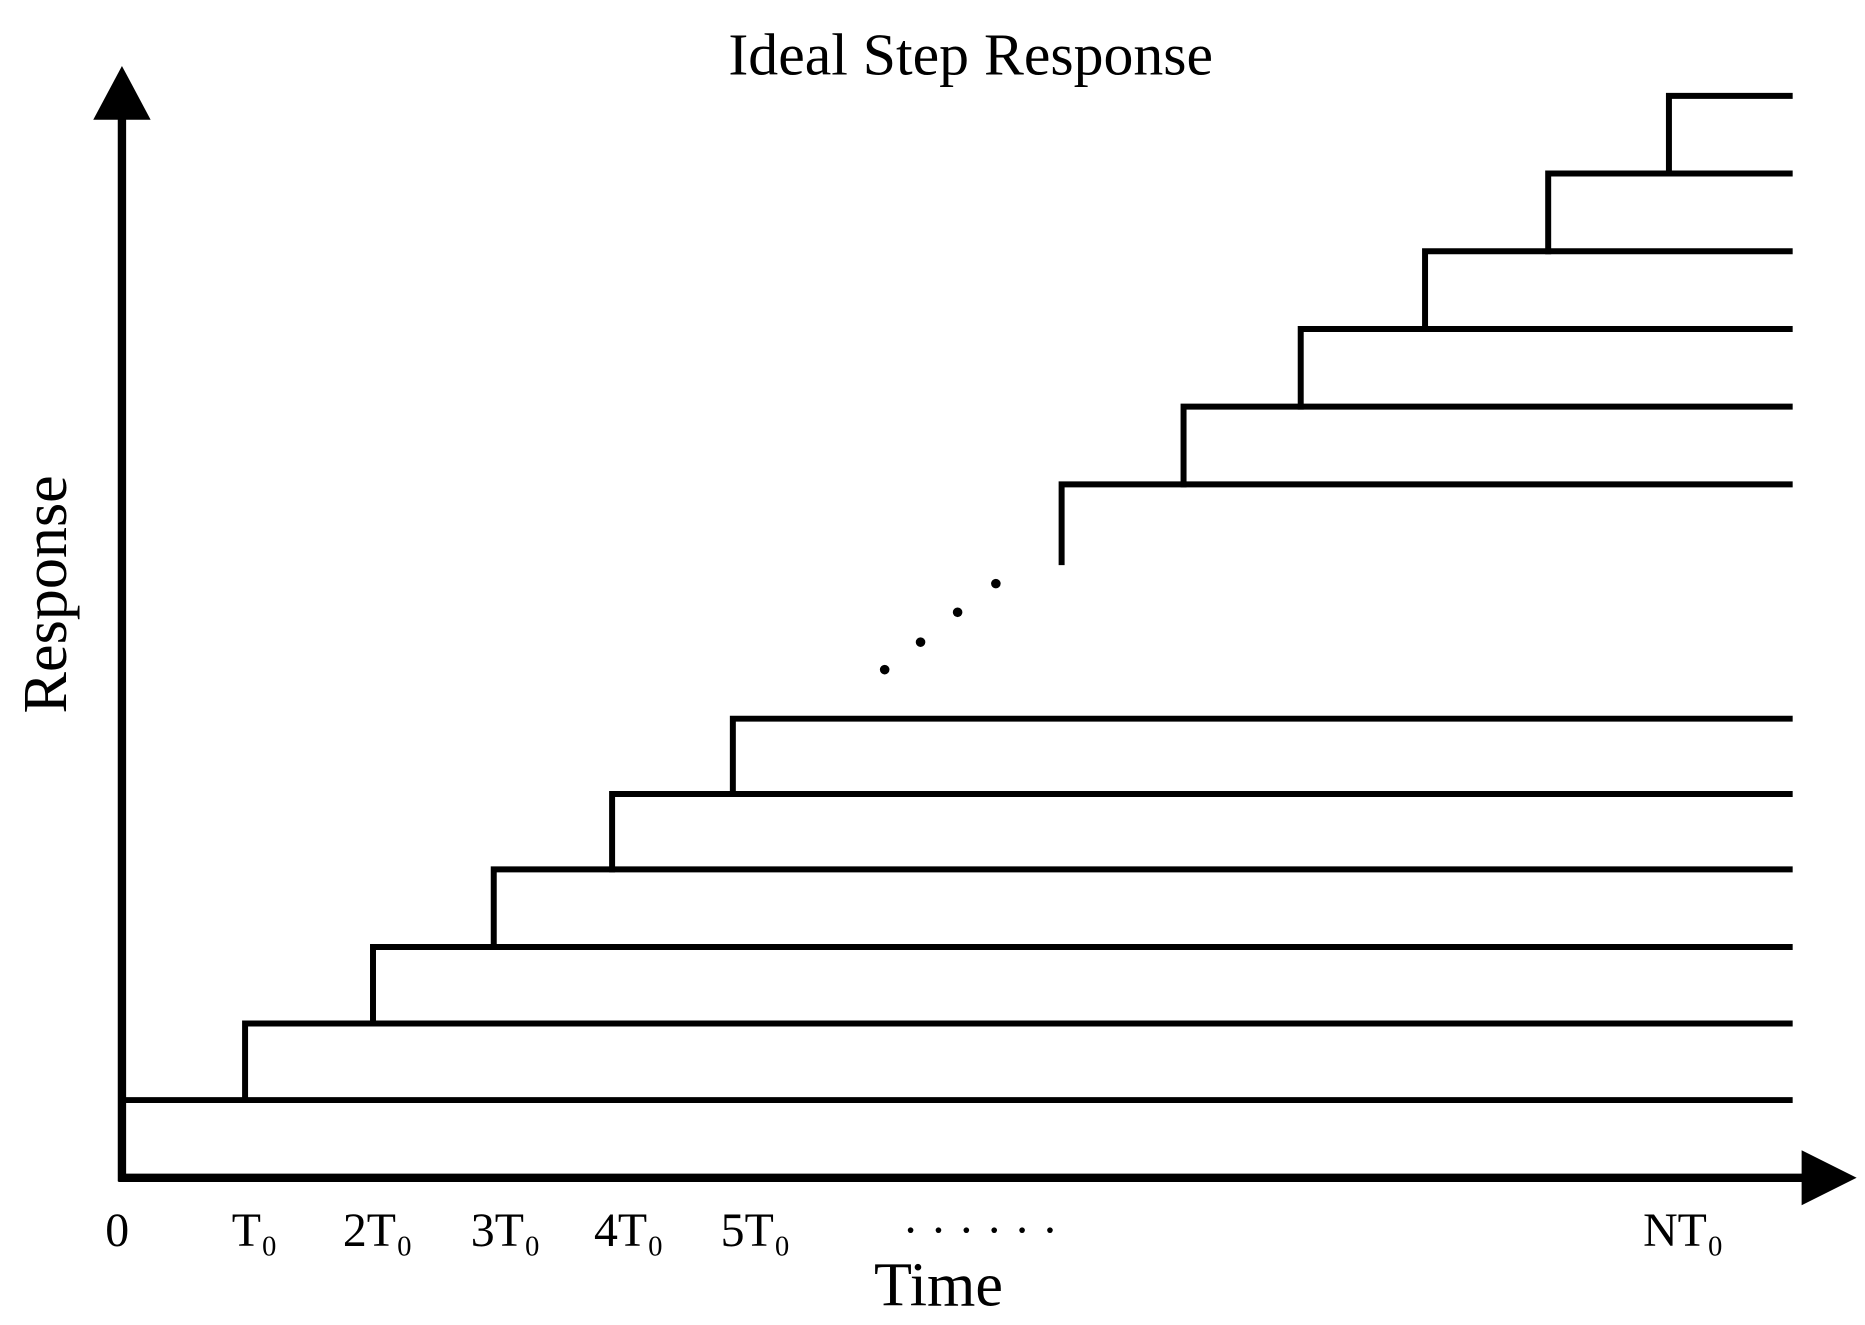 Image resolution: width=1865 pixels, height=1325 pixels. What do you see at coordinates (629, 1230) in the screenshot?
I see `x-tick-label: 4T₀` at bounding box center [629, 1230].